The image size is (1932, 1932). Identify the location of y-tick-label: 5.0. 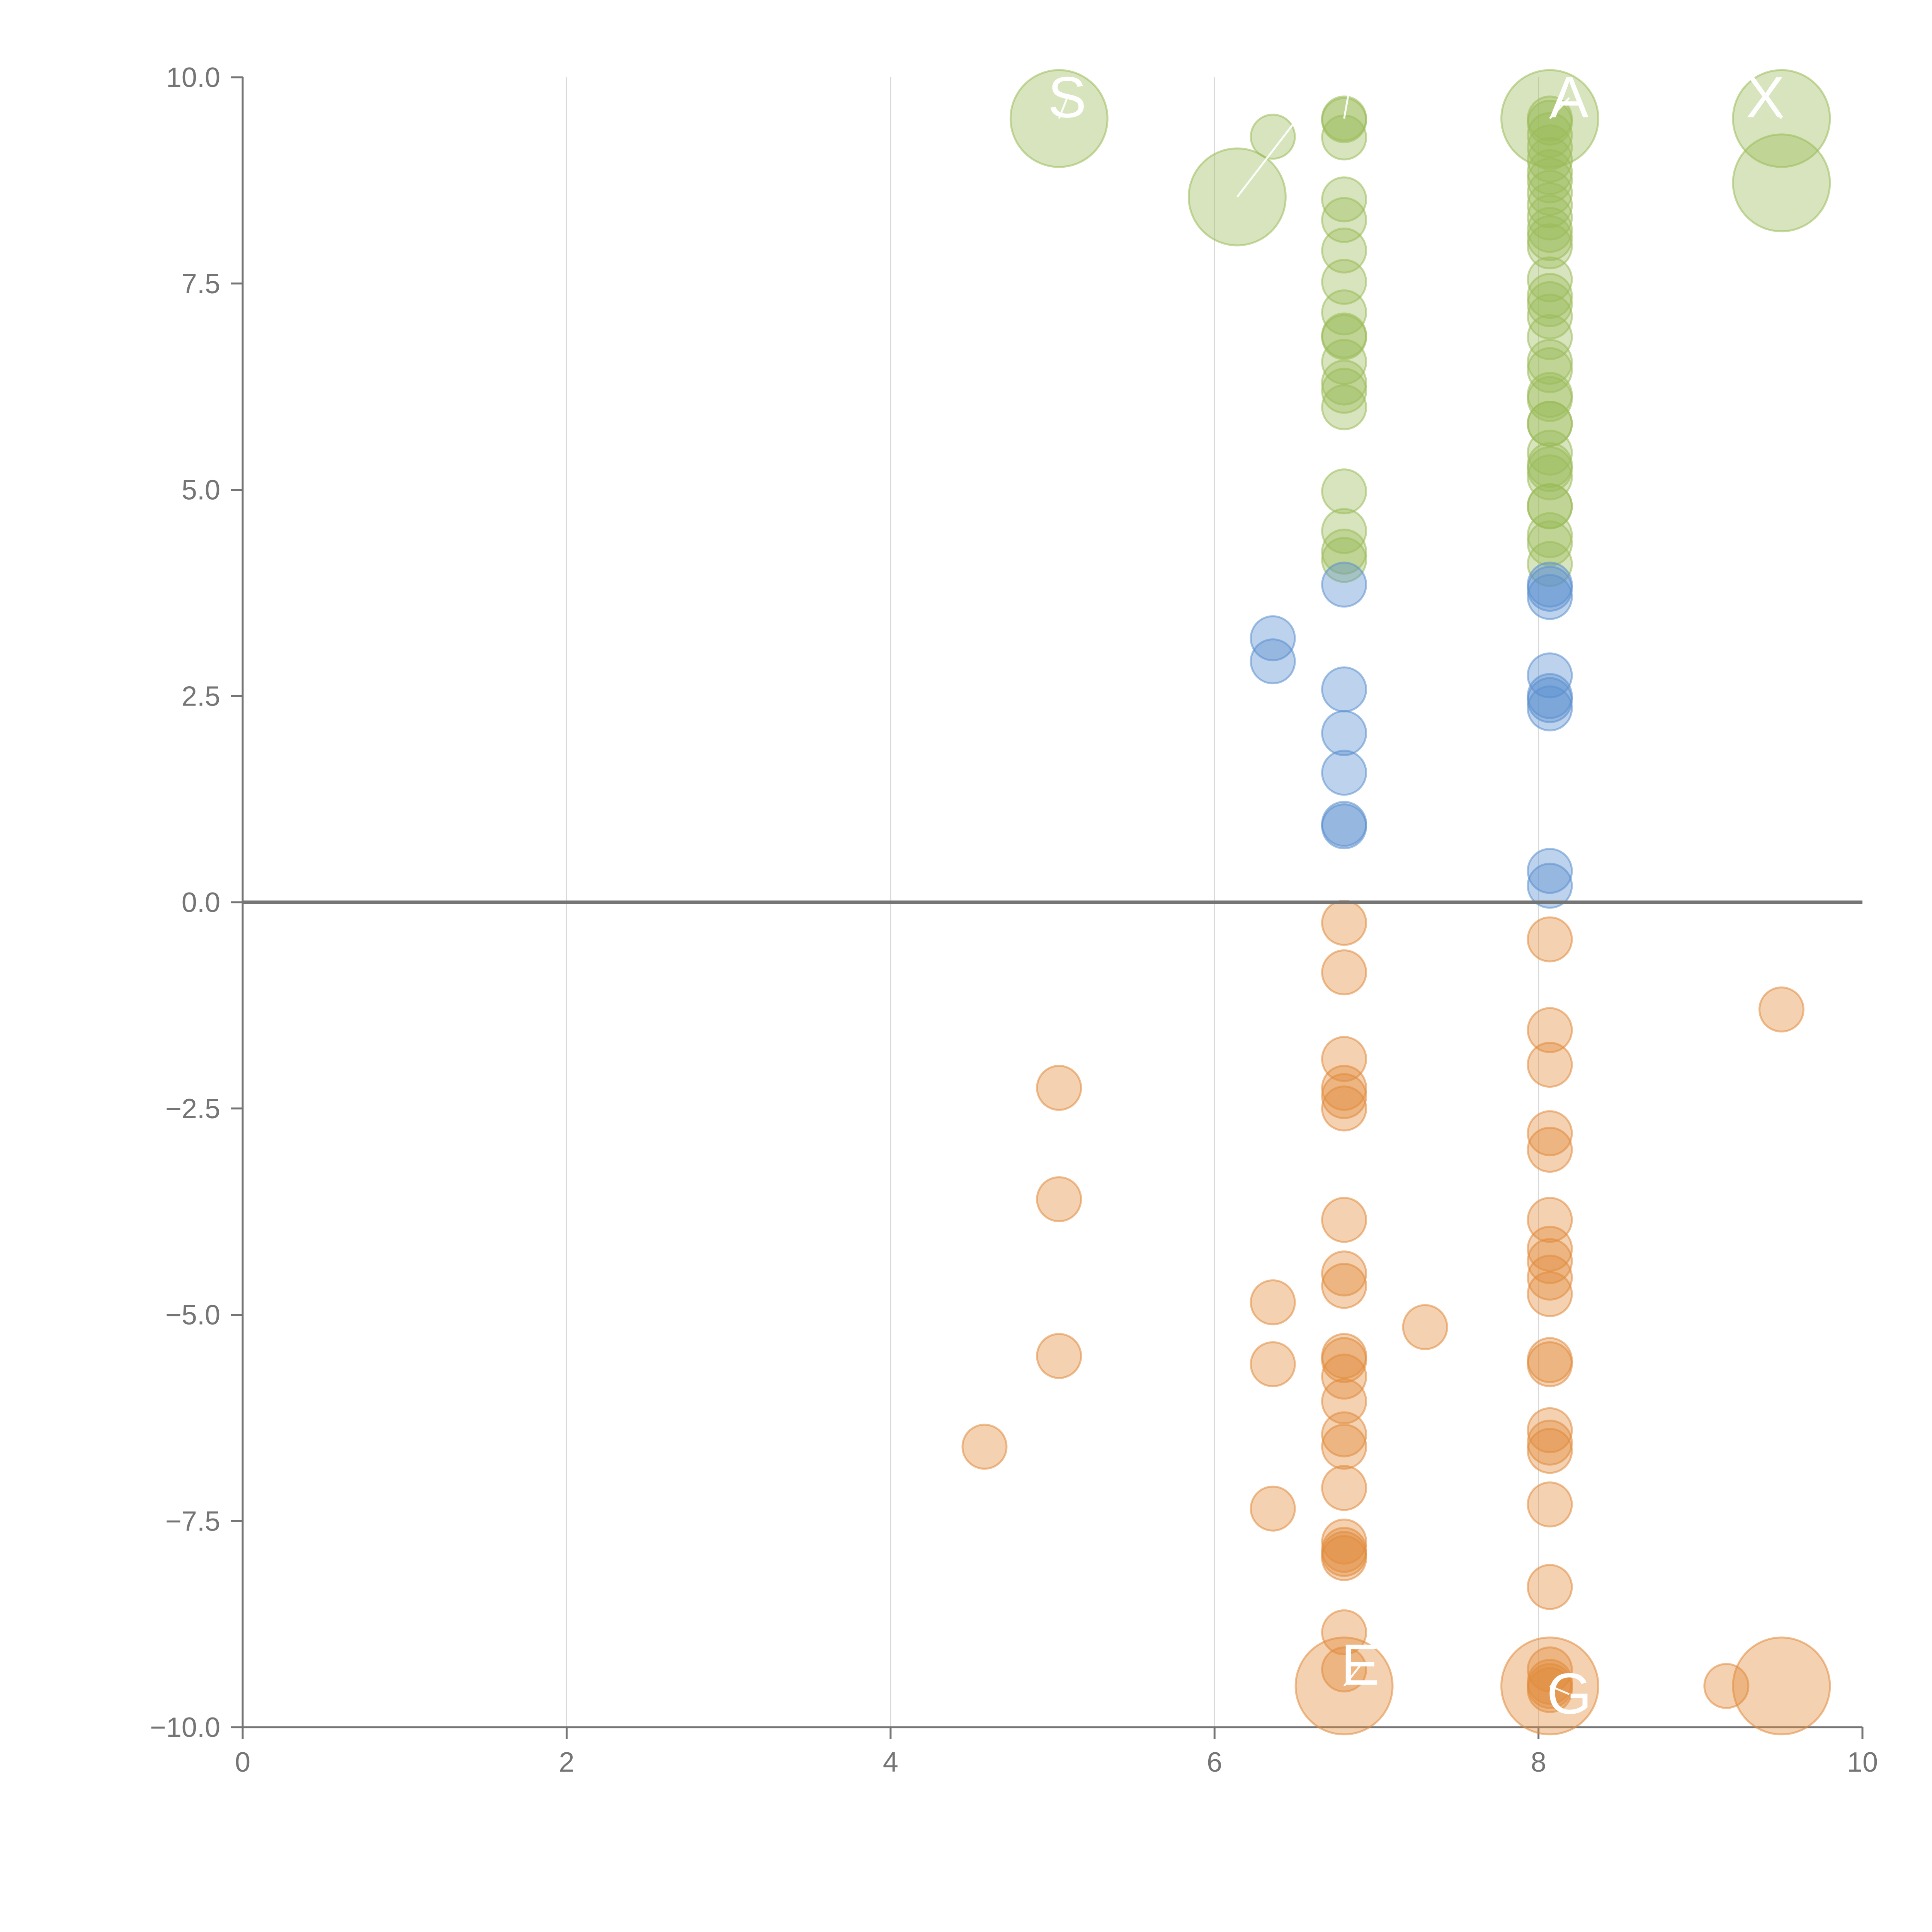
(201, 491).